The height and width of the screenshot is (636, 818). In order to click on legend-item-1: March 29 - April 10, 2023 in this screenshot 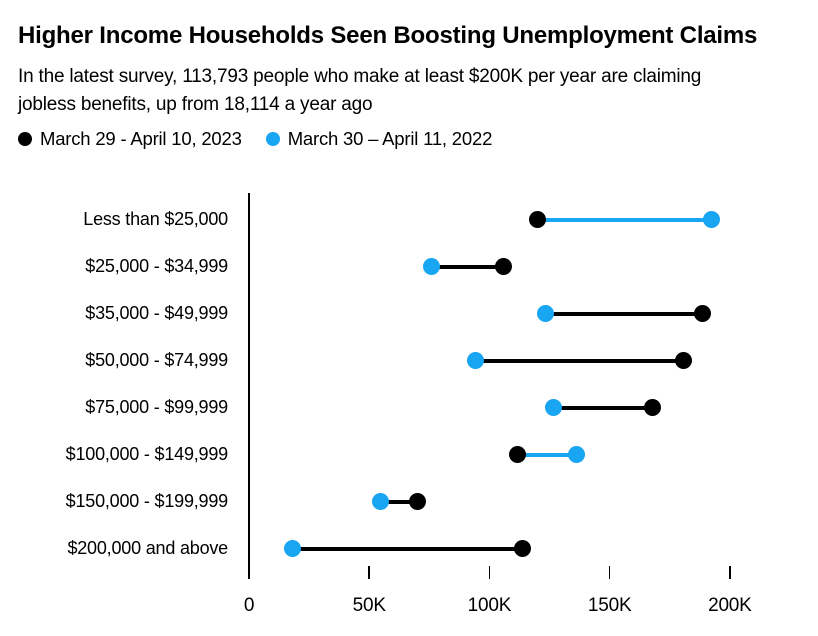, I will do `click(130, 139)`.